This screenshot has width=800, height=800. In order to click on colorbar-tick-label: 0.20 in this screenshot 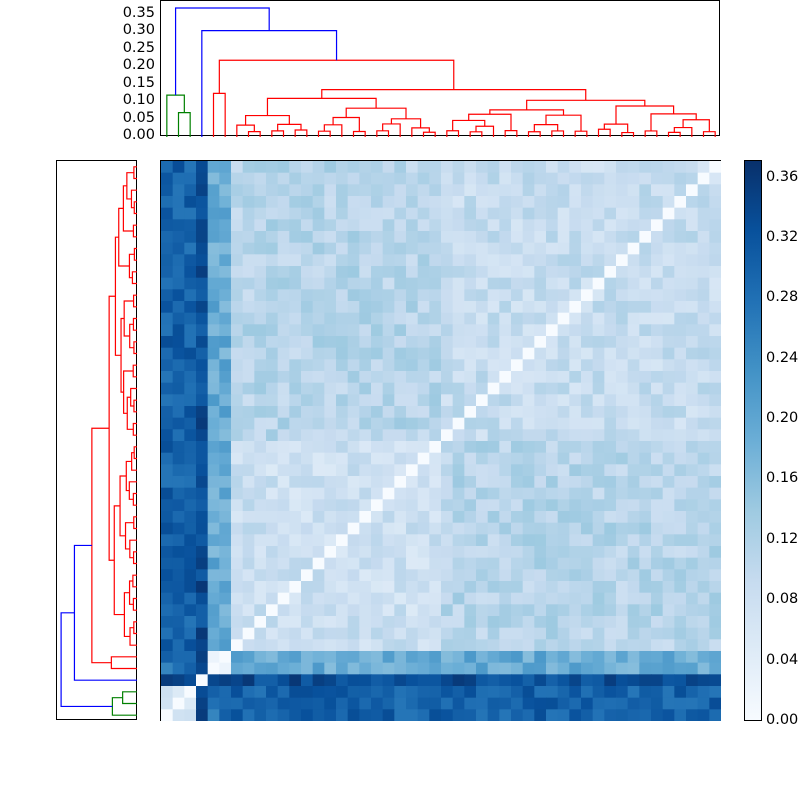, I will do `click(782, 418)`.